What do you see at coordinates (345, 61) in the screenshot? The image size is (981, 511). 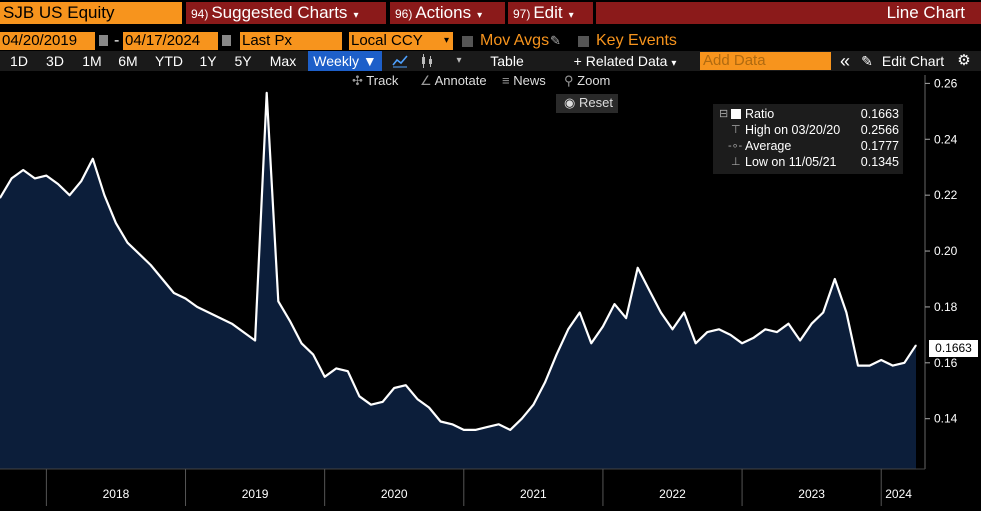 I see `frequency-select: Weekly ▼` at bounding box center [345, 61].